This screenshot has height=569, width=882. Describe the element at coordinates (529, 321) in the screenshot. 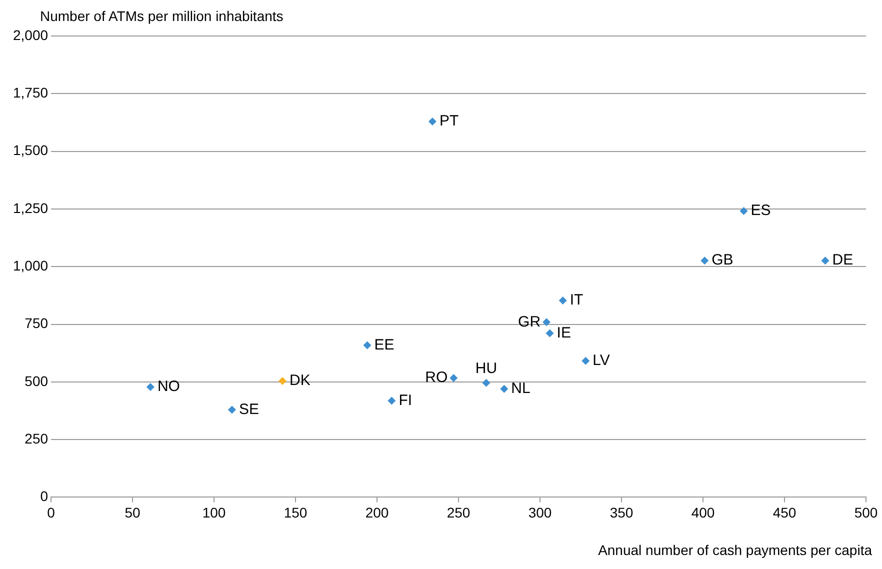

I see `annotation: GR` at that location.